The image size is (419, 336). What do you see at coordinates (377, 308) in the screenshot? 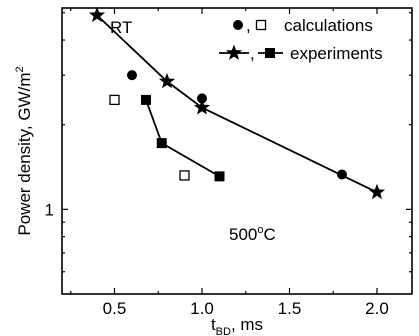
I see `x-tick-label: 2.0` at bounding box center [377, 308].